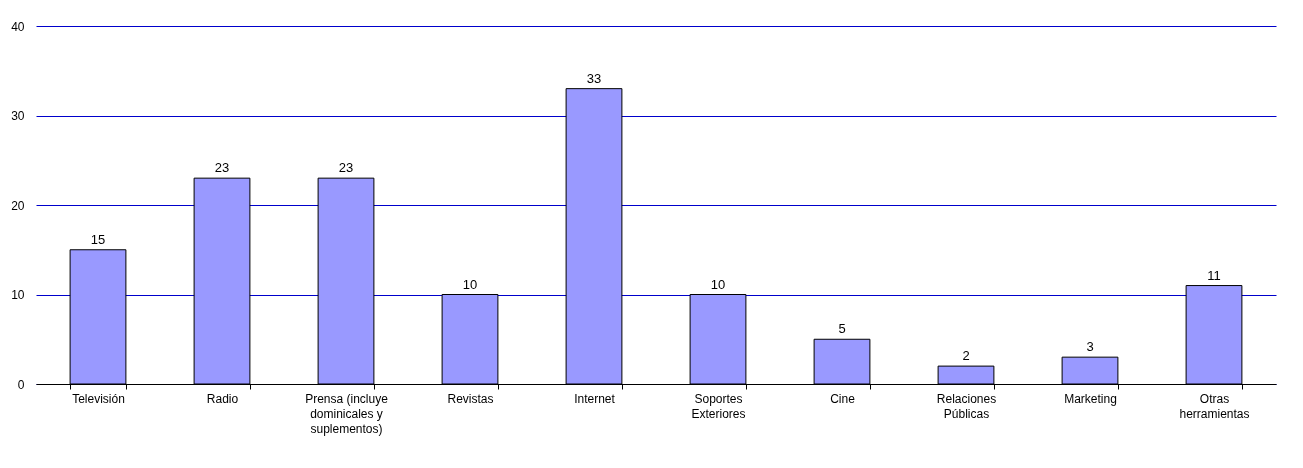 The image size is (1303, 468). Describe the element at coordinates (595, 398) in the screenshot. I see `x-tick-label: Internet` at that location.